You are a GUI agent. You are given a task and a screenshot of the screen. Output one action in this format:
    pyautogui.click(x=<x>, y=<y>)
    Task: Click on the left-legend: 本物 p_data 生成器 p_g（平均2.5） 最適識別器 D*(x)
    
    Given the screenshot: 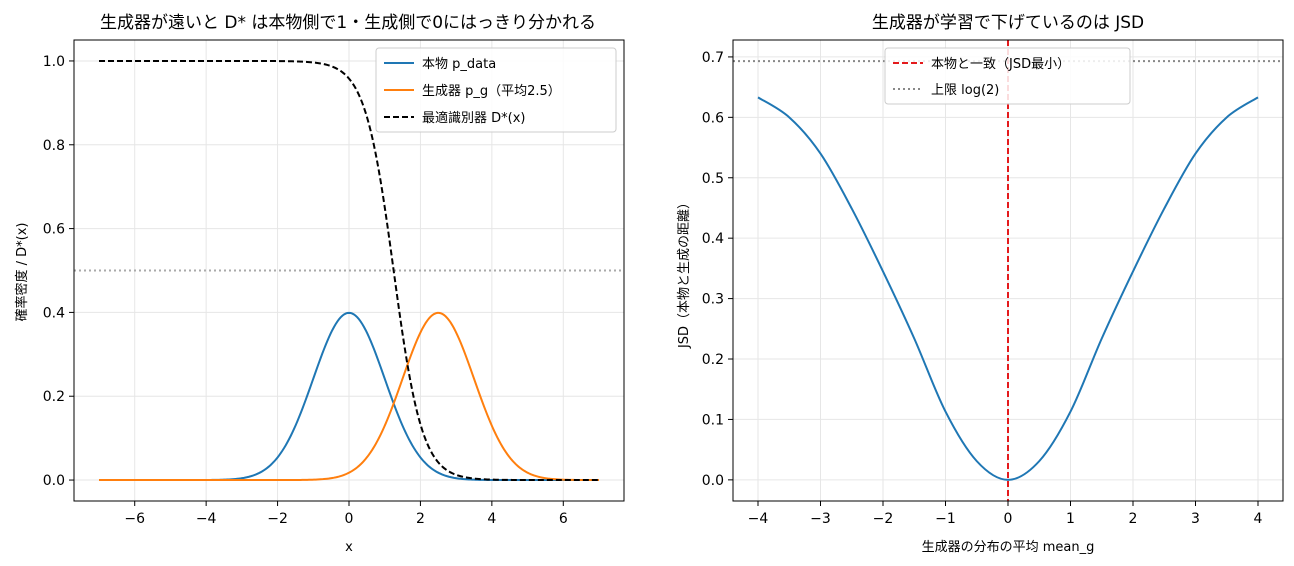 What is the action you would take?
    pyautogui.click(x=496, y=90)
    